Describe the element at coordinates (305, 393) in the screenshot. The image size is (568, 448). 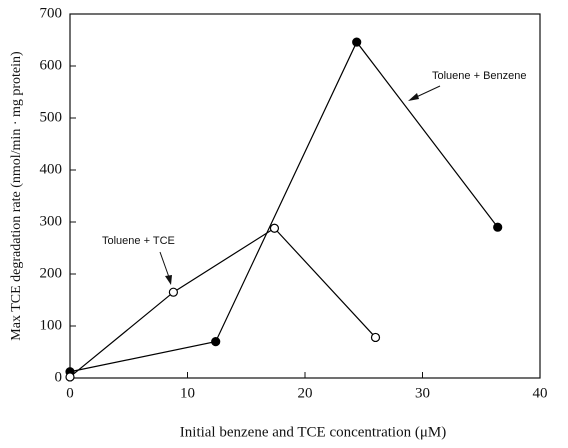
I see `x-tick-label: 20` at that location.